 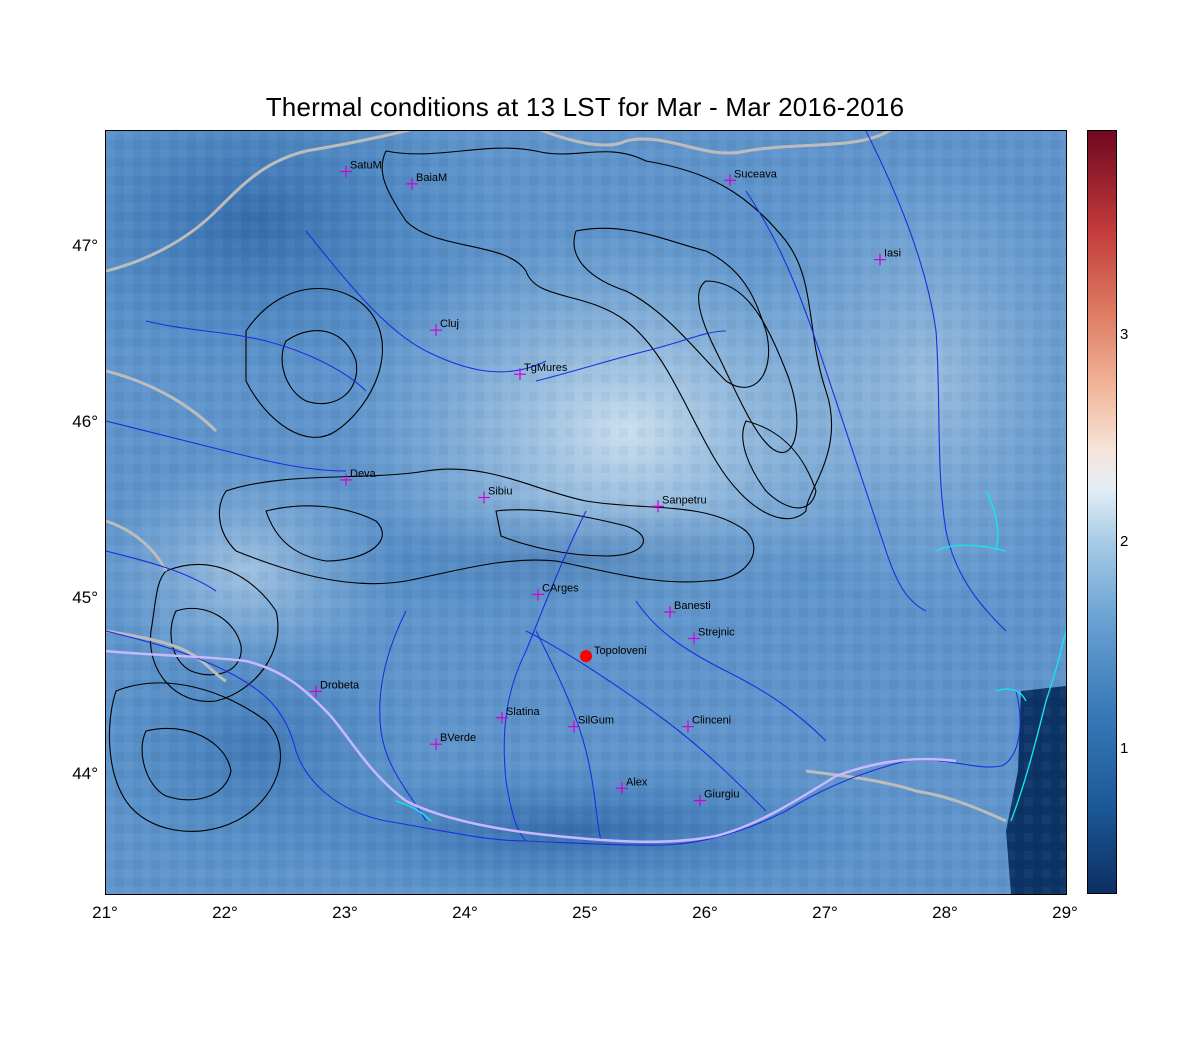 I want to click on city-label-alex: Alex, so click(x=637, y=782).